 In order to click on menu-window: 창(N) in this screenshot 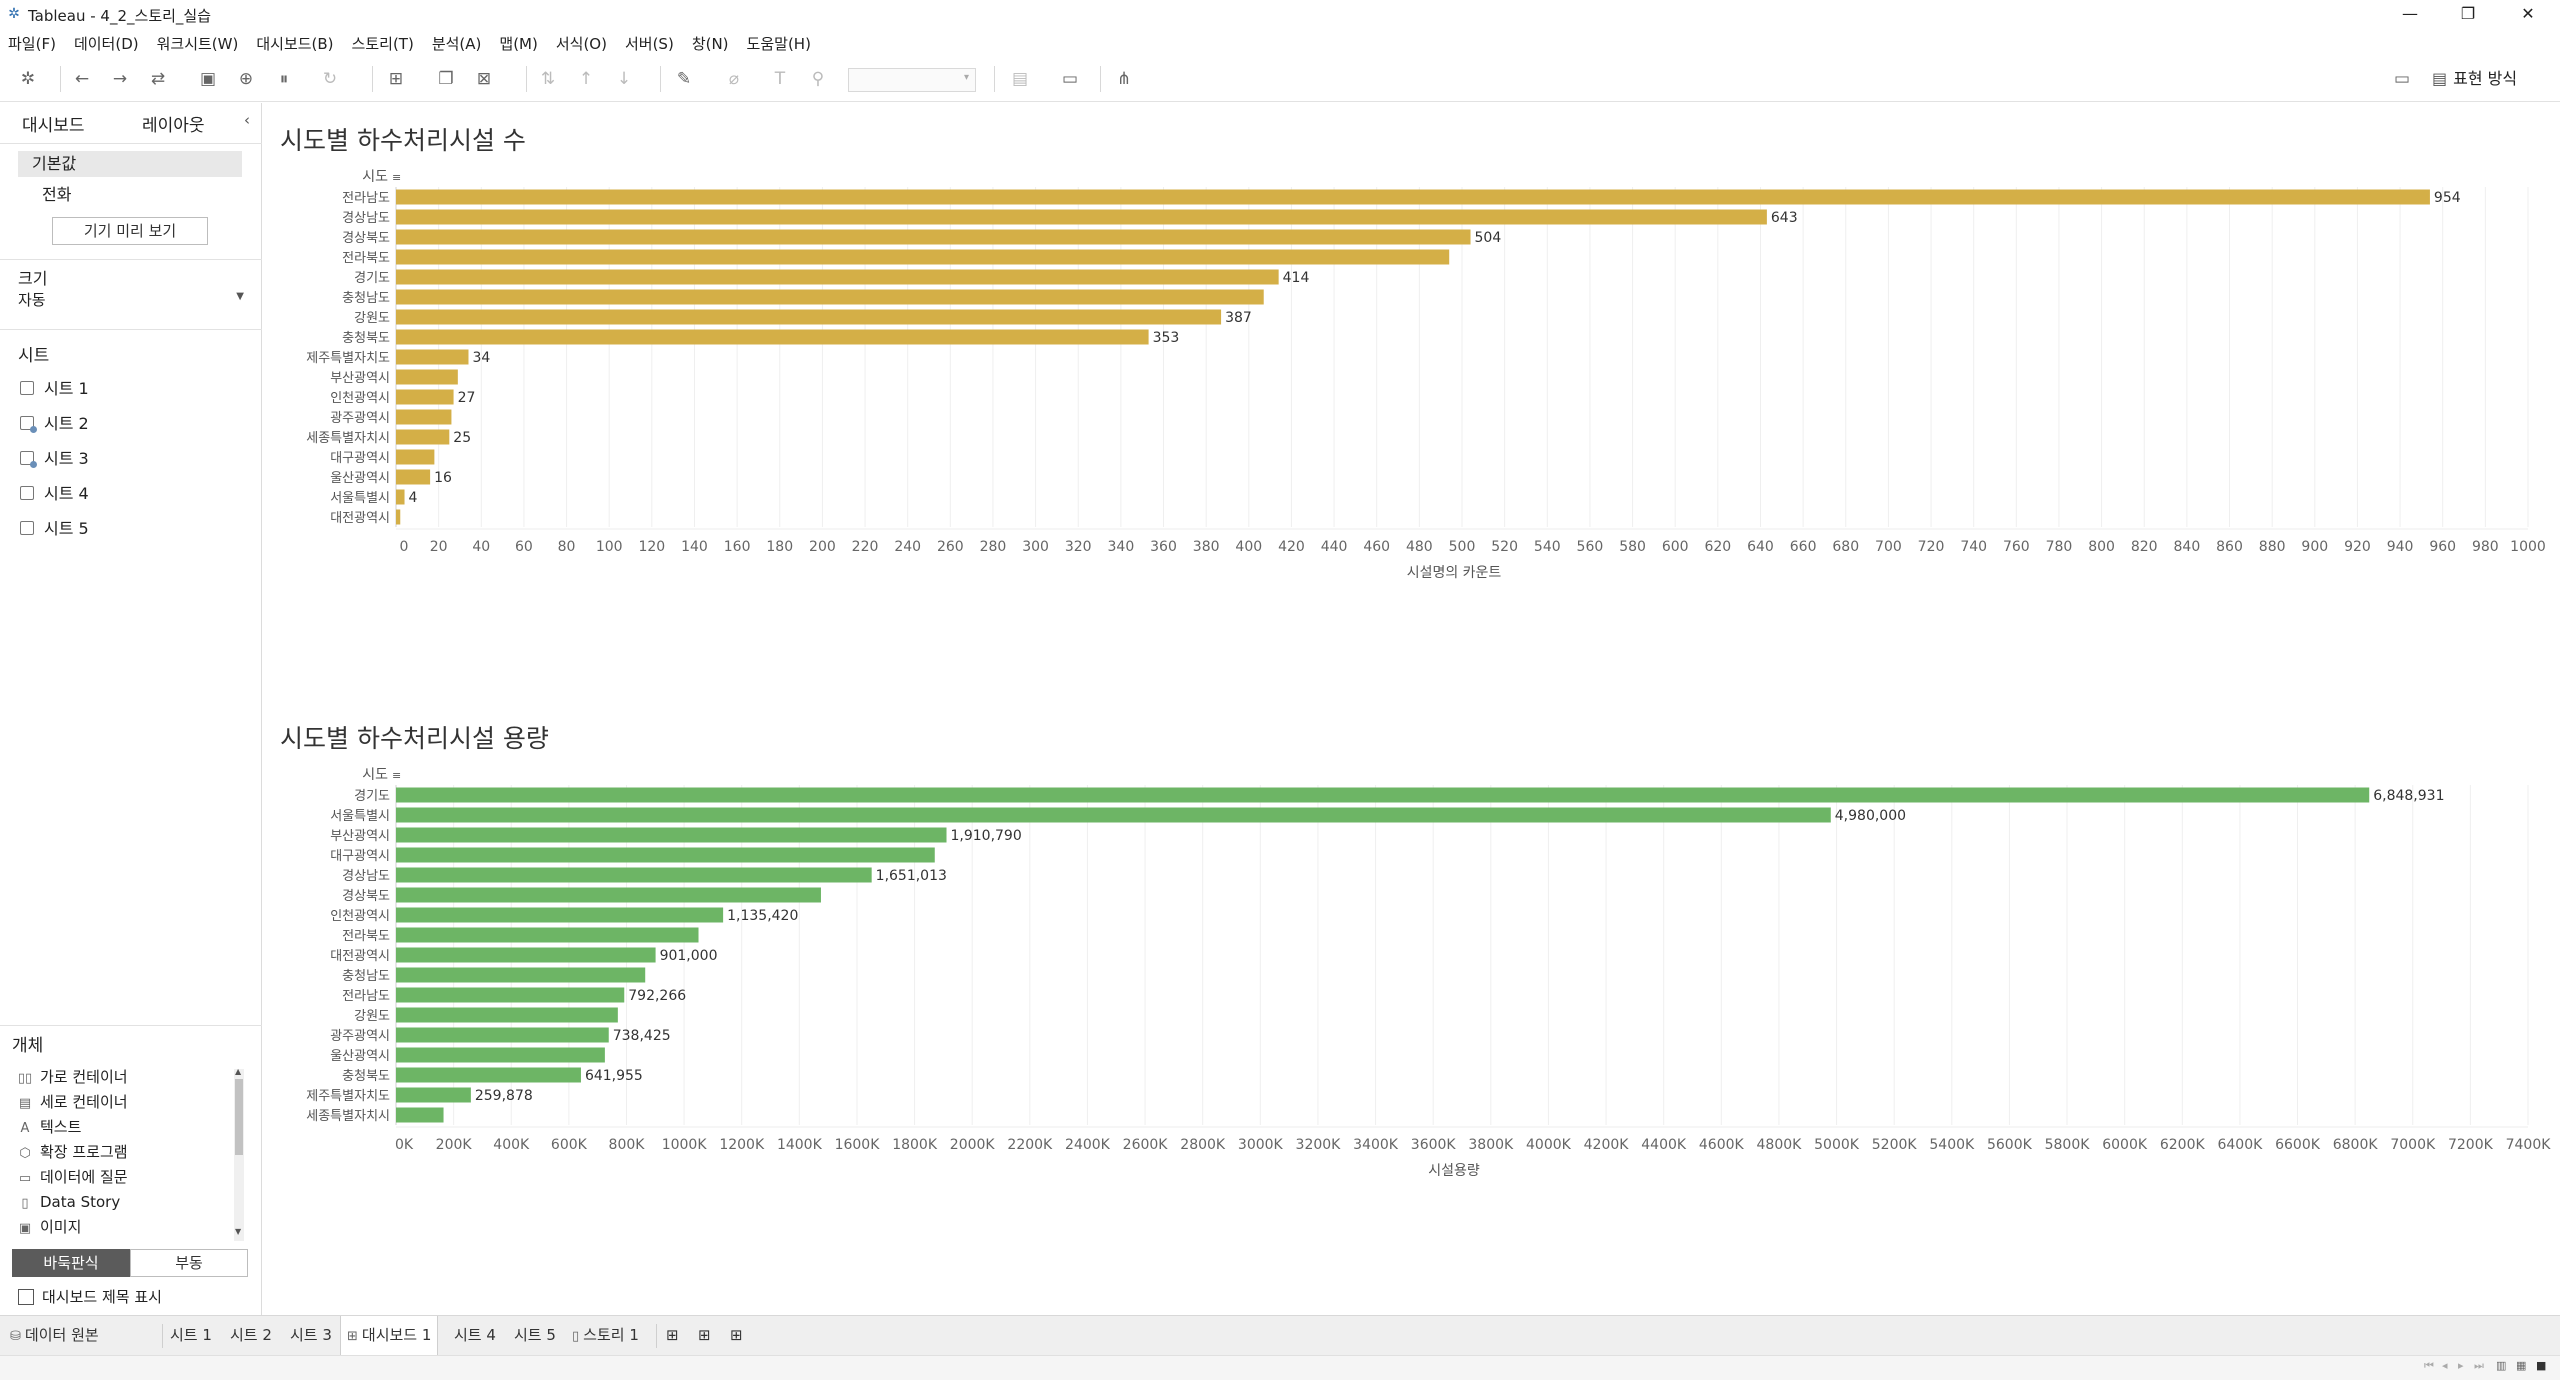, I will do `click(710, 43)`.